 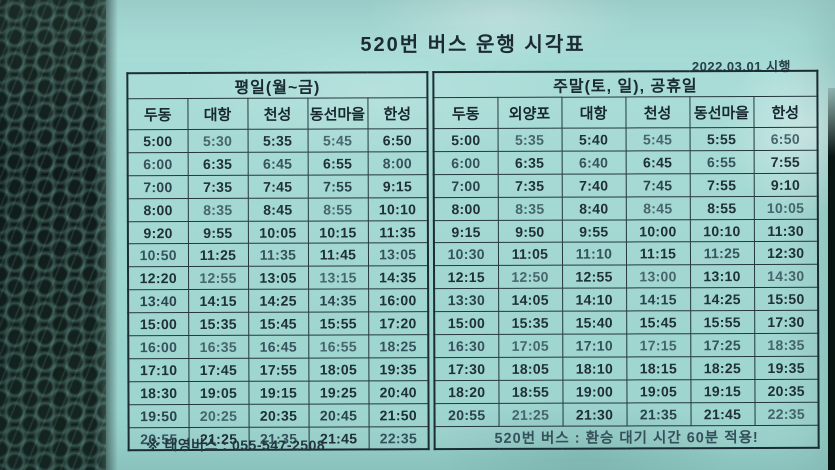 I want to click on timetable-row: 5:00 5:30 5:35 5:45 6:50, so click(x=277, y=140).